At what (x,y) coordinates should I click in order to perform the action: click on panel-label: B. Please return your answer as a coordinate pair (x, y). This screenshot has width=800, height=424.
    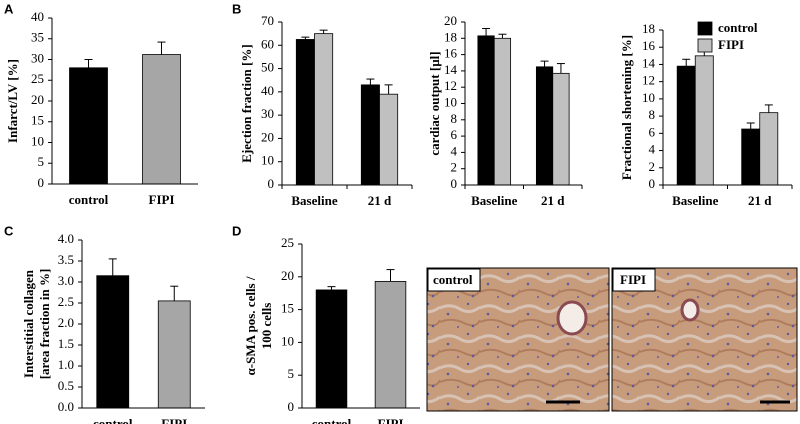
    Looking at the image, I should click on (236, 8).